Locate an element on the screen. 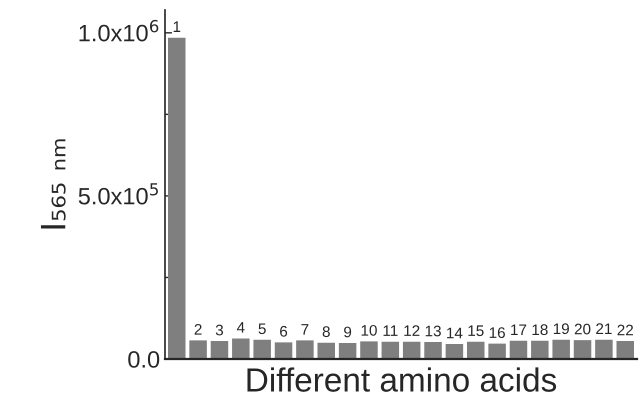 This screenshot has height=407, width=641. x-tick-label: 17 is located at coordinates (518, 329).